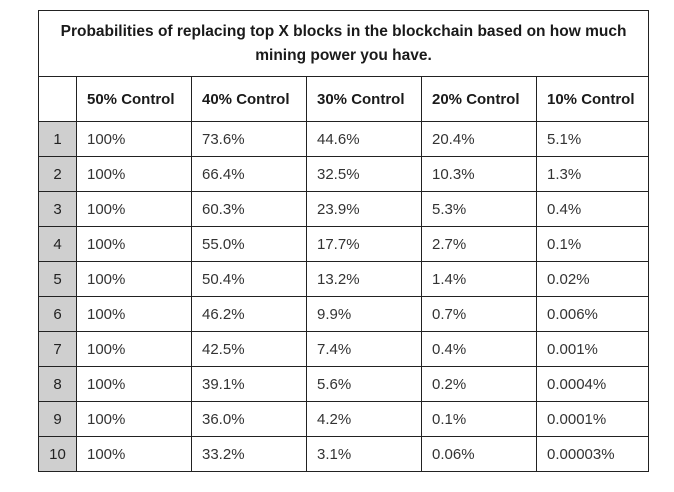  I want to click on column-header: 10% Control, so click(592, 99).